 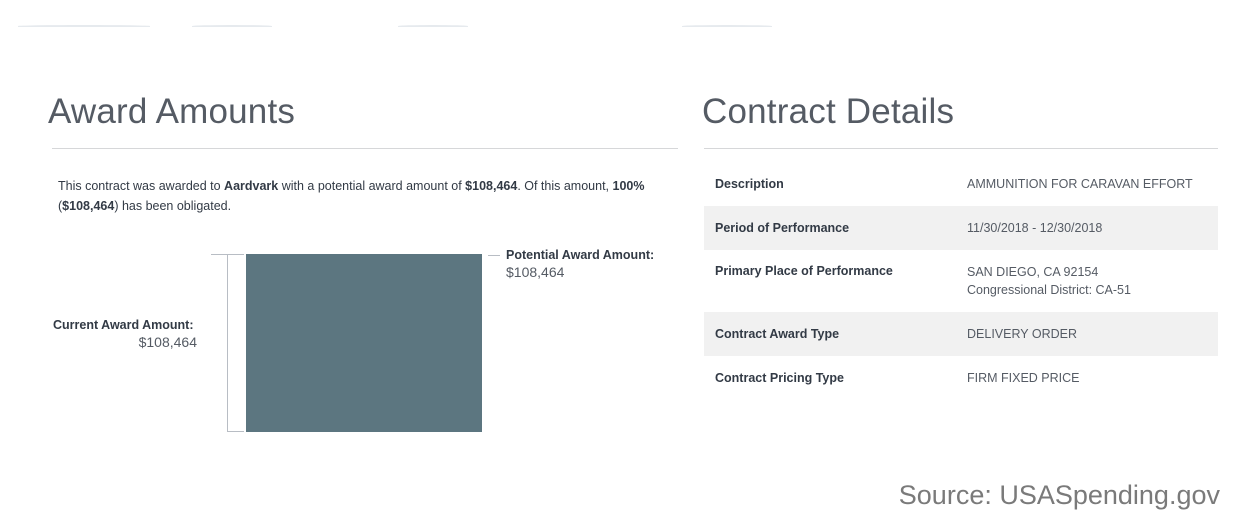 I want to click on detail-value: 11/30/2018 - 12/30/2018, so click(x=1035, y=228).